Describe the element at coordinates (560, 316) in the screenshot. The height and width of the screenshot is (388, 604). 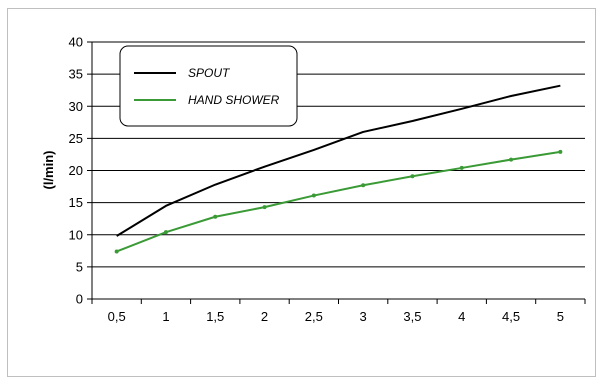
I see `x-tick-label: 5` at that location.